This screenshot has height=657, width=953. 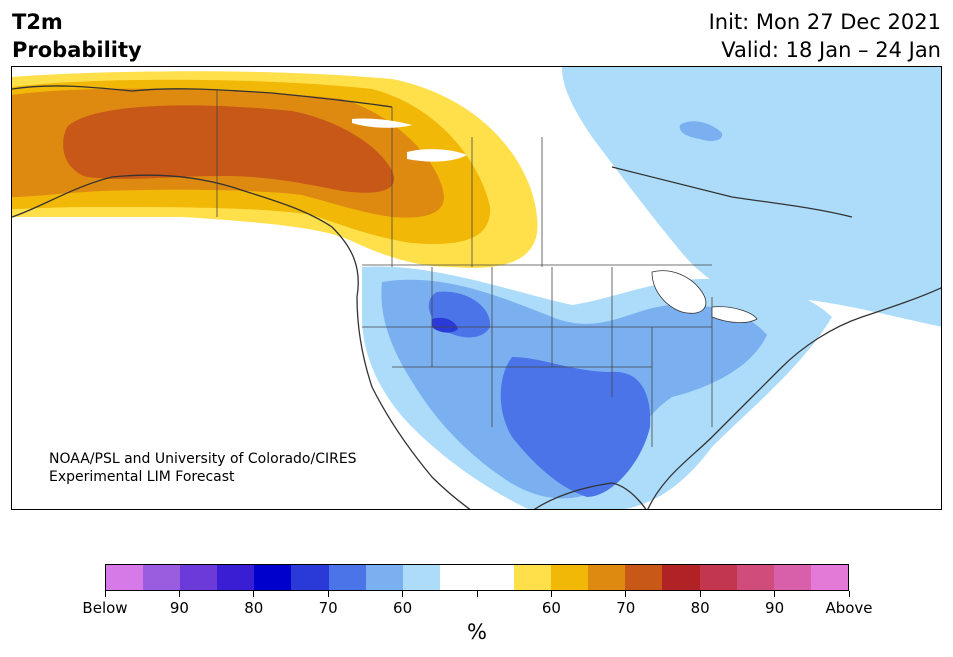 I want to click on colorbar-unit-label: %, so click(x=477, y=632).